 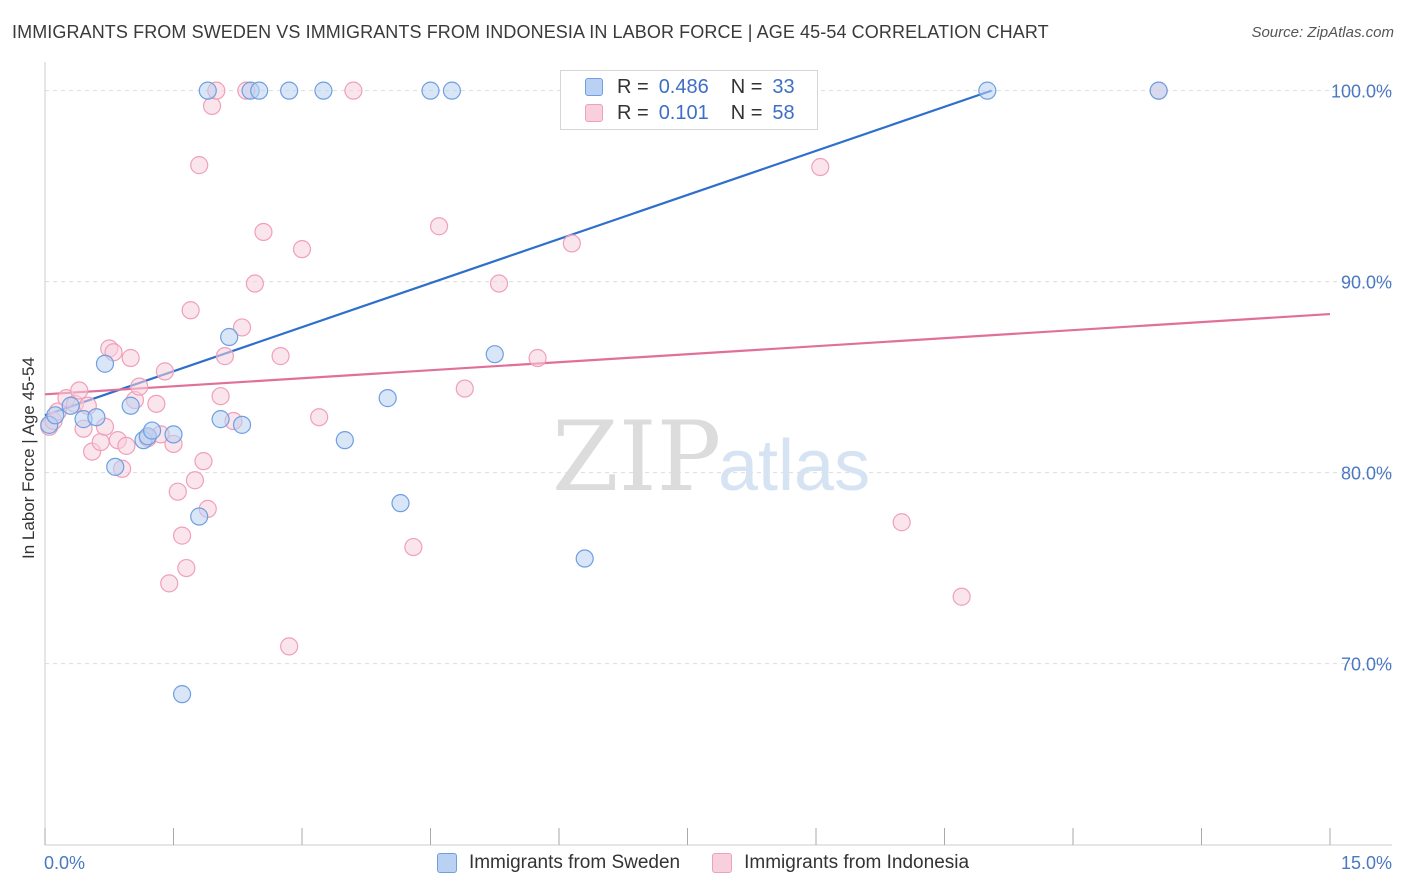 I want to click on x-tick-label-start: 0.0%, so click(x=64, y=863).